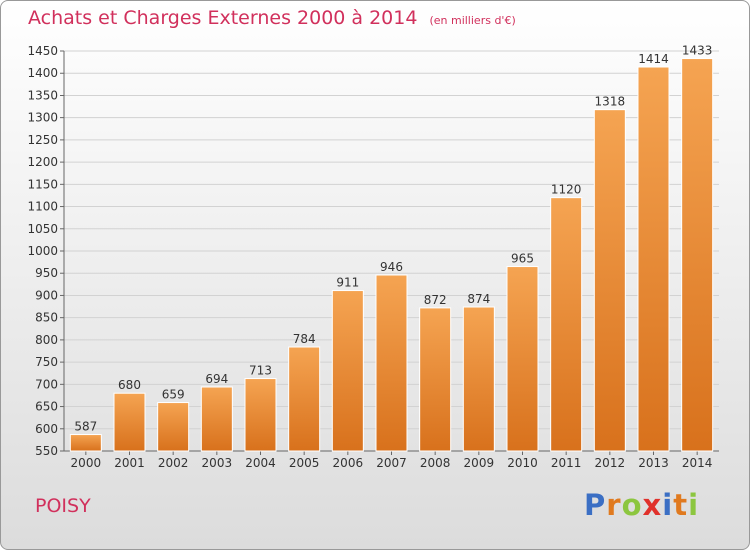 The width and height of the screenshot is (750, 550). I want to click on y-tick-label: 900, so click(46, 295).